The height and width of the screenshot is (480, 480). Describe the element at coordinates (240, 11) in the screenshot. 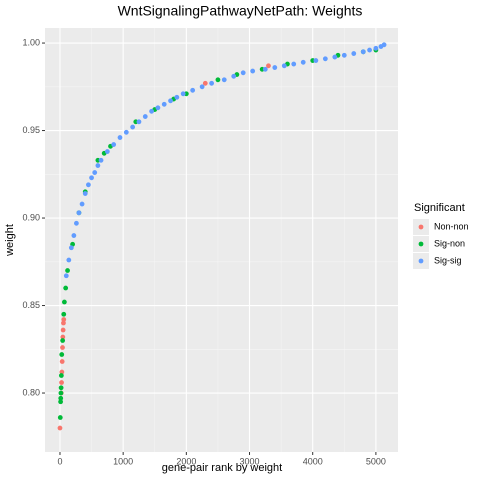

I see `chart-title: WntSignalingPathwayNetPath: Weights` at that location.